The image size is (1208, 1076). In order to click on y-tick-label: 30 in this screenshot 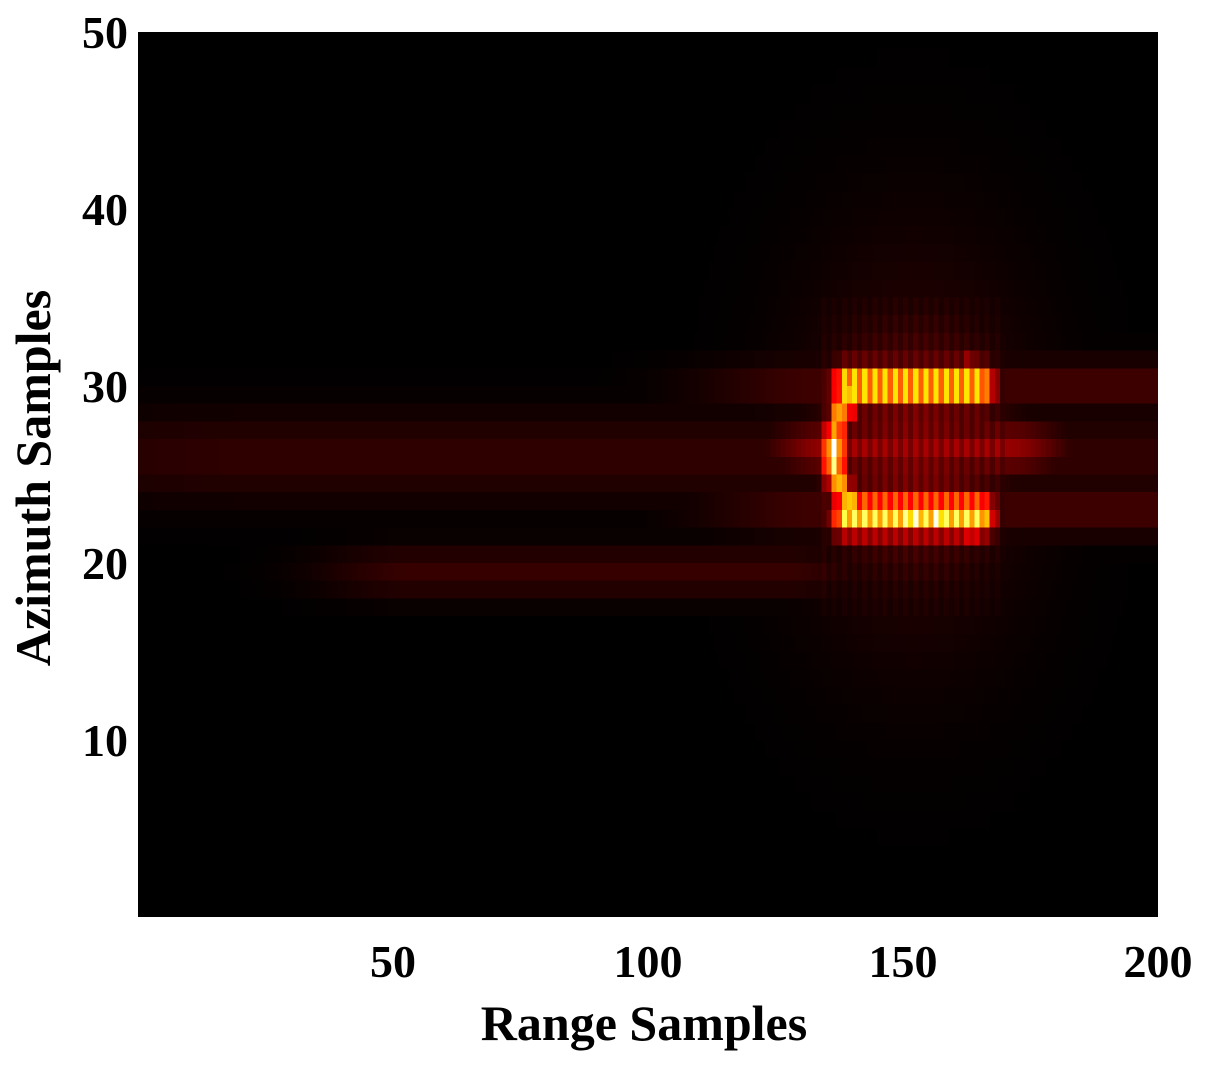, I will do `click(105, 386)`.